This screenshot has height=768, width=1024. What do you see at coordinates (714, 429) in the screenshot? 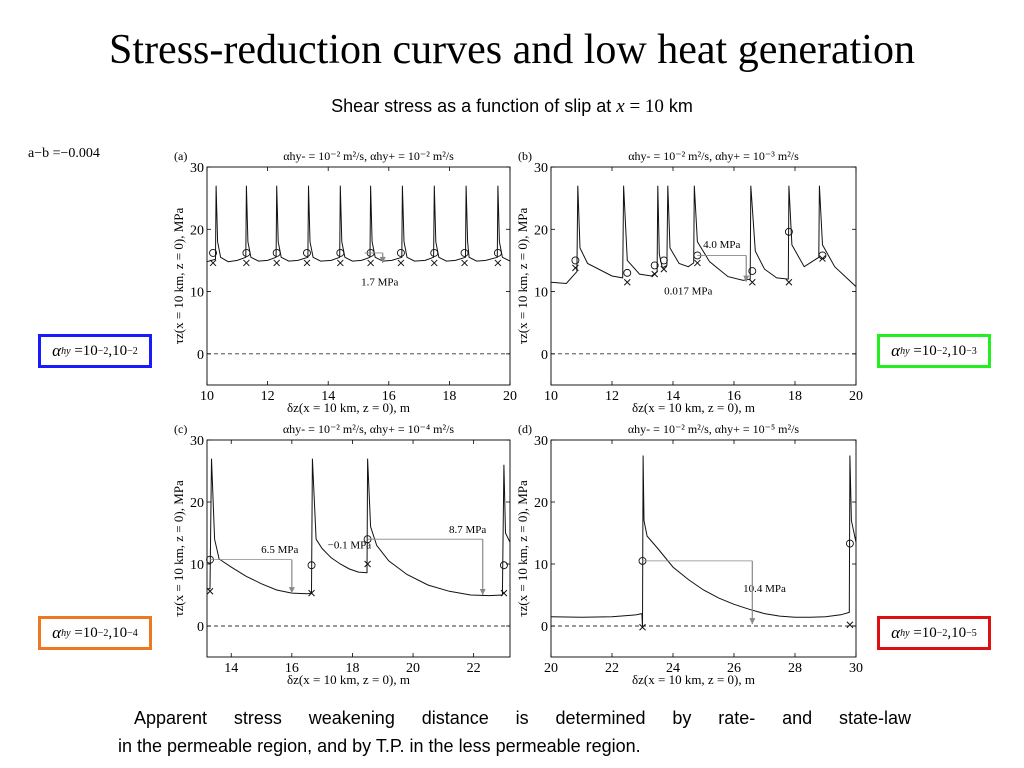
I see `panel-title: αhy- = 10⁻² m²/s, αhy+ = 10⁻⁵ m²/s` at bounding box center [714, 429].